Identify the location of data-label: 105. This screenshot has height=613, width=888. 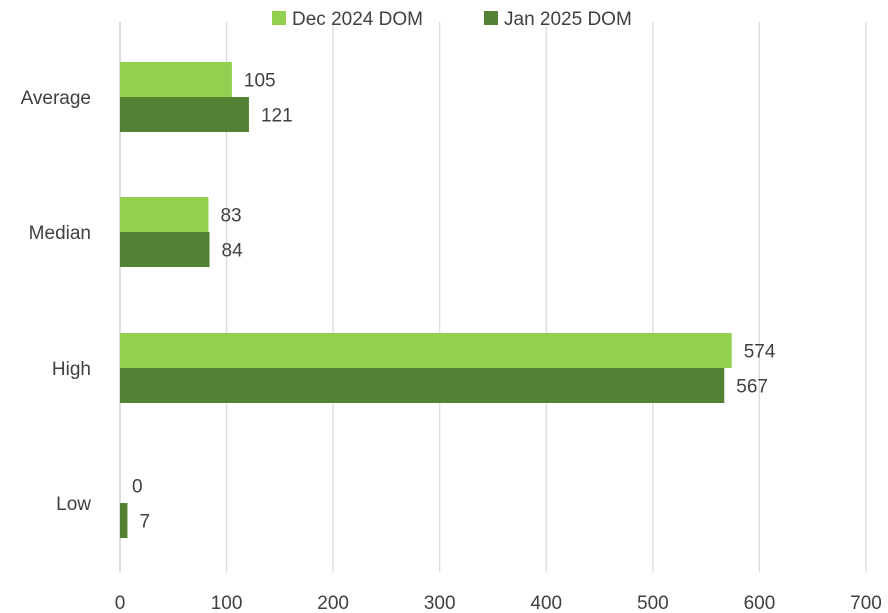
(260, 81).